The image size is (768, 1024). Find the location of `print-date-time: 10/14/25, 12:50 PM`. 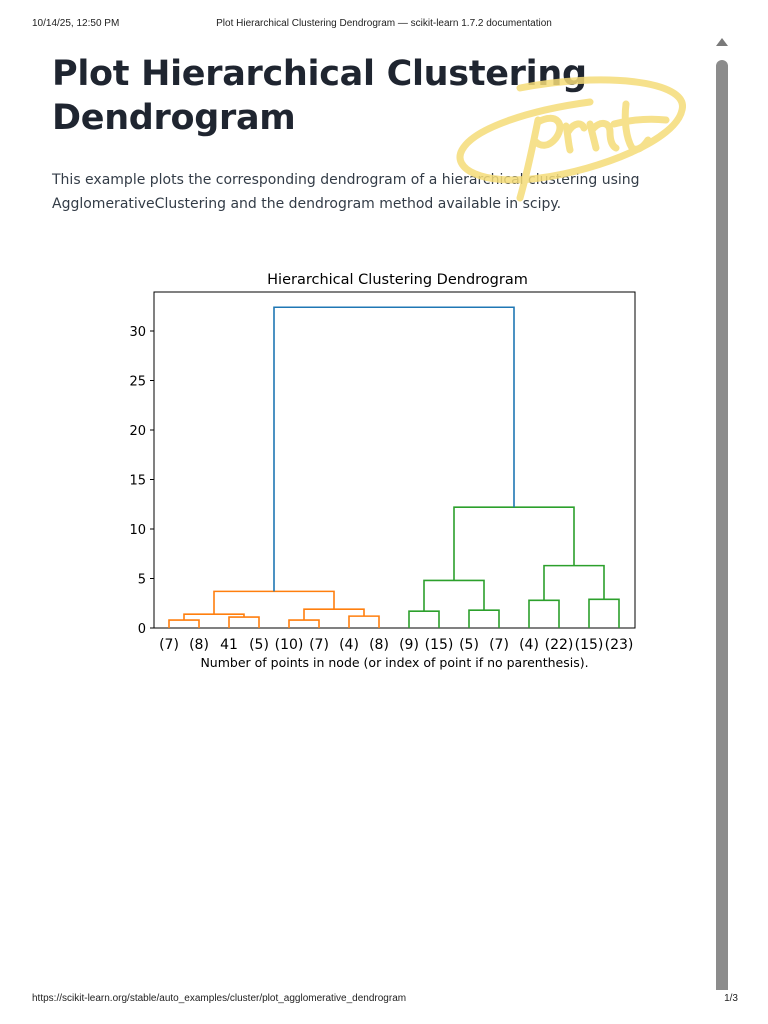

print-date-time: 10/14/25, 12:50 PM is located at coordinates (76, 23).